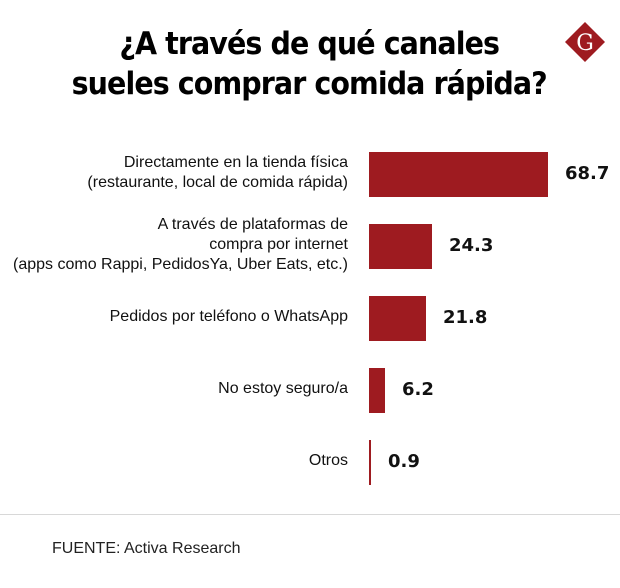 This screenshot has height=588, width=620. Describe the element at coordinates (310, 514) in the screenshot. I see `footer-divider` at that location.